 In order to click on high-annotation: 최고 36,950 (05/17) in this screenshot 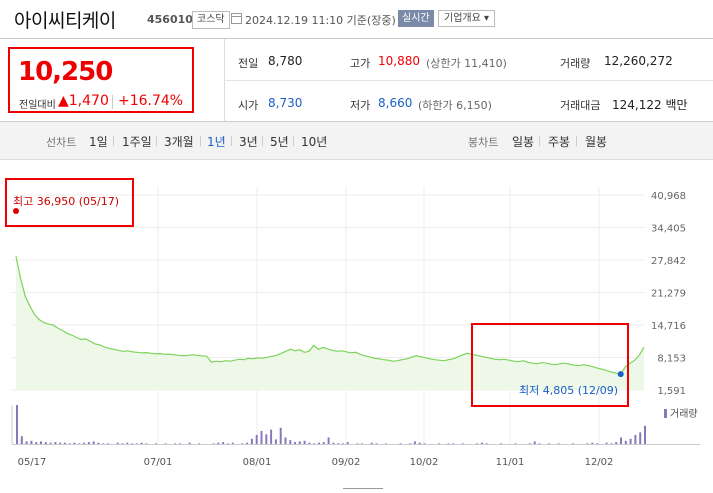, I will do `click(66, 201)`.